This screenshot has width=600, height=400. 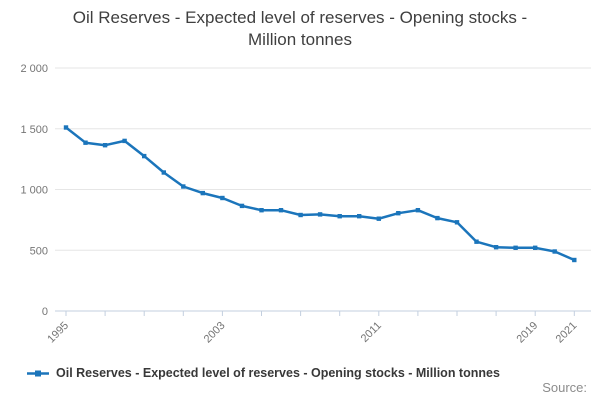 I want to click on x-axis-tick-label: 2019, so click(x=528, y=333).